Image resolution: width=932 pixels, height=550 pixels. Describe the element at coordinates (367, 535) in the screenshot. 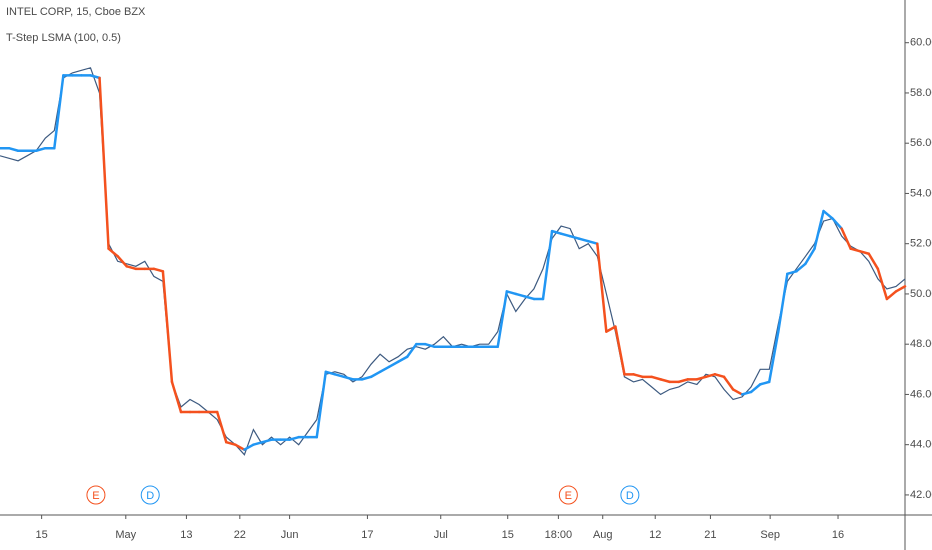

I see `x-tick-label: 17` at that location.